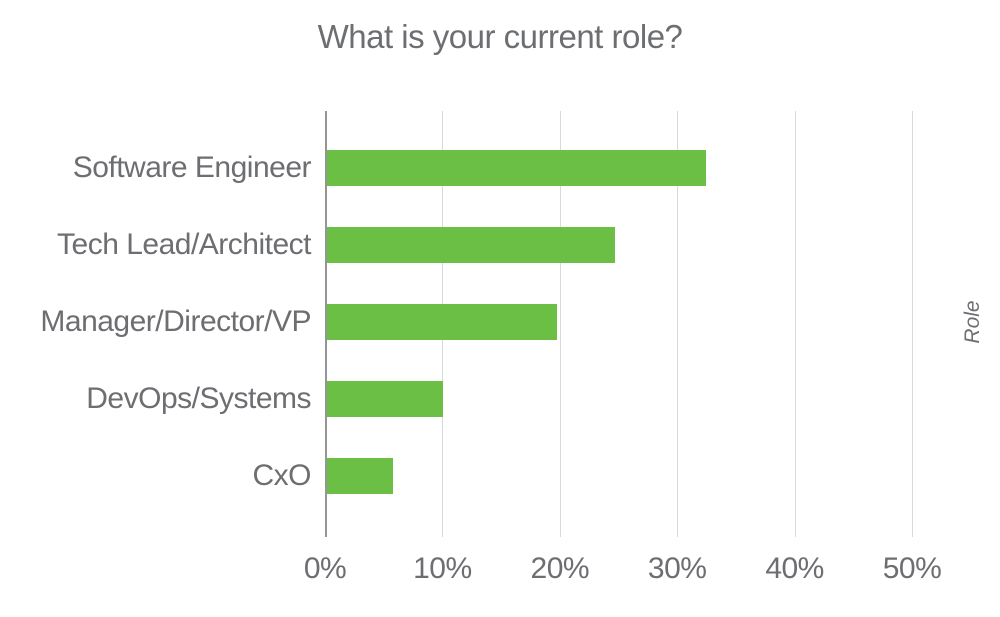 This screenshot has height=617, width=1000. What do you see at coordinates (442, 568) in the screenshot?
I see `x-tick-label: 10%` at bounding box center [442, 568].